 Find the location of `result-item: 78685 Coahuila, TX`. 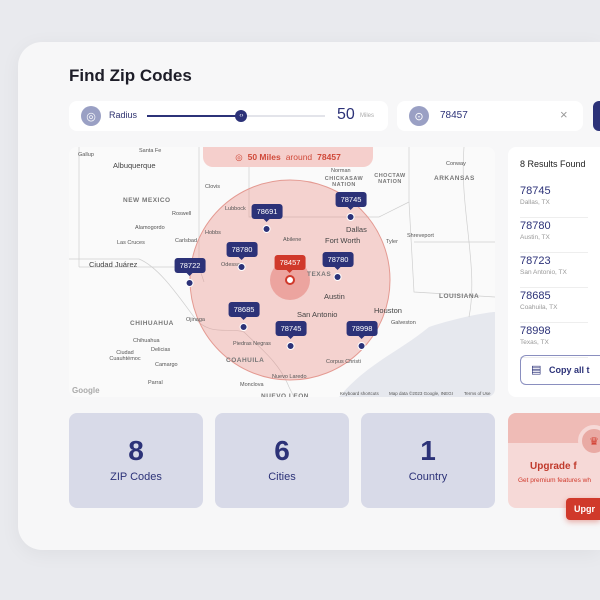

result-item: 78685 Coahuila, TX is located at coordinates (554, 305).